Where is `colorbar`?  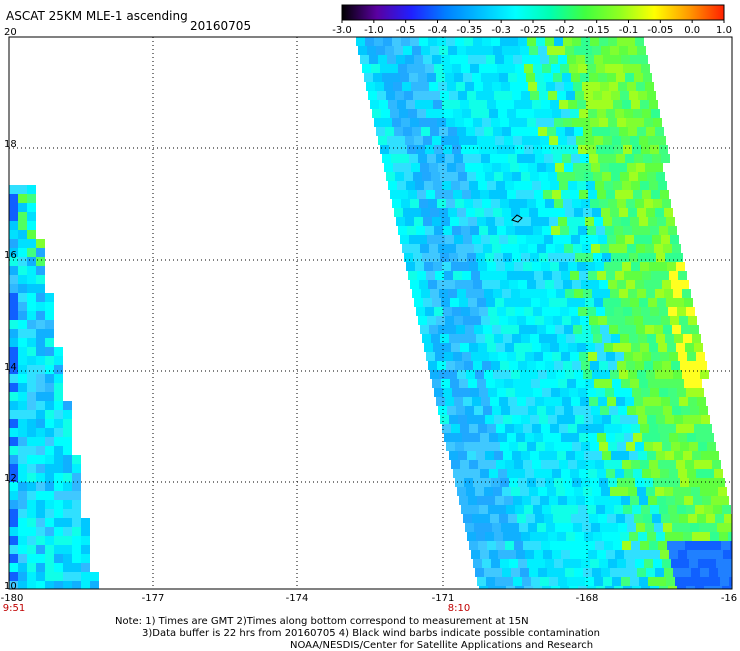 colorbar is located at coordinates (533, 13).